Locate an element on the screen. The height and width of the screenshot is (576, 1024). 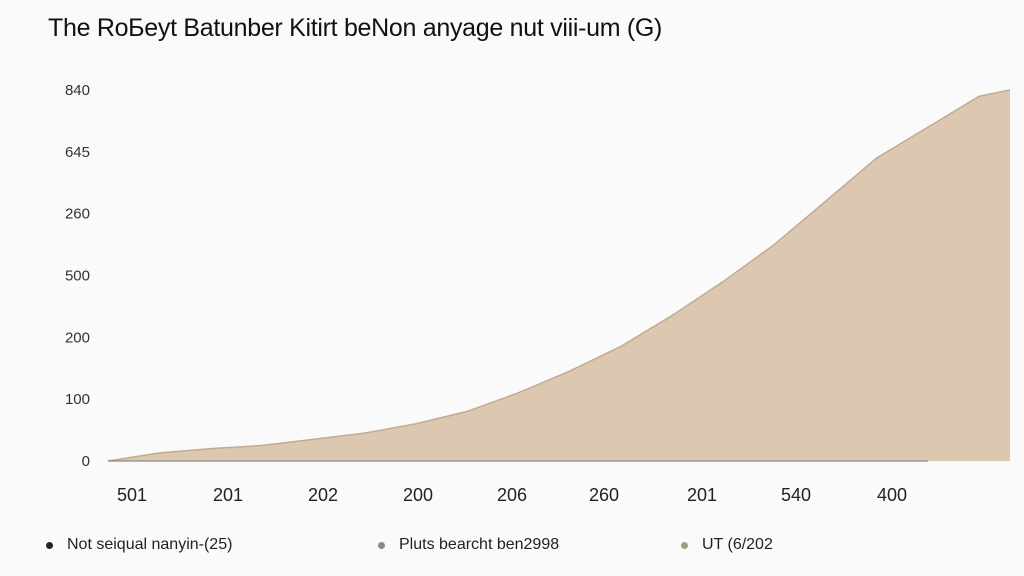
y-tick-label: 840 is located at coordinates (77, 90).